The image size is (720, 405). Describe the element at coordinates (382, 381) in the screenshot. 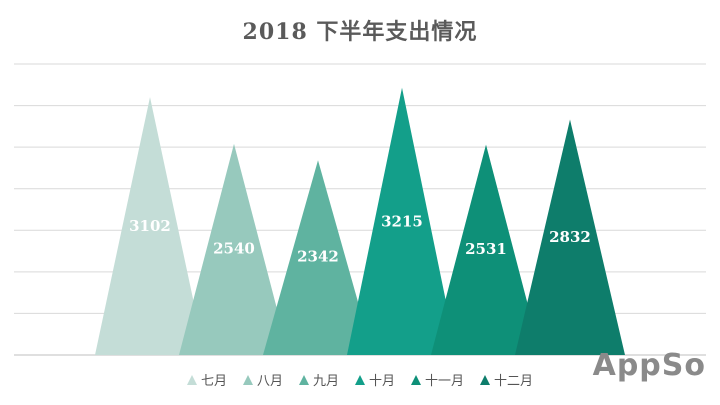

I see `legend-label: 十月` at that location.